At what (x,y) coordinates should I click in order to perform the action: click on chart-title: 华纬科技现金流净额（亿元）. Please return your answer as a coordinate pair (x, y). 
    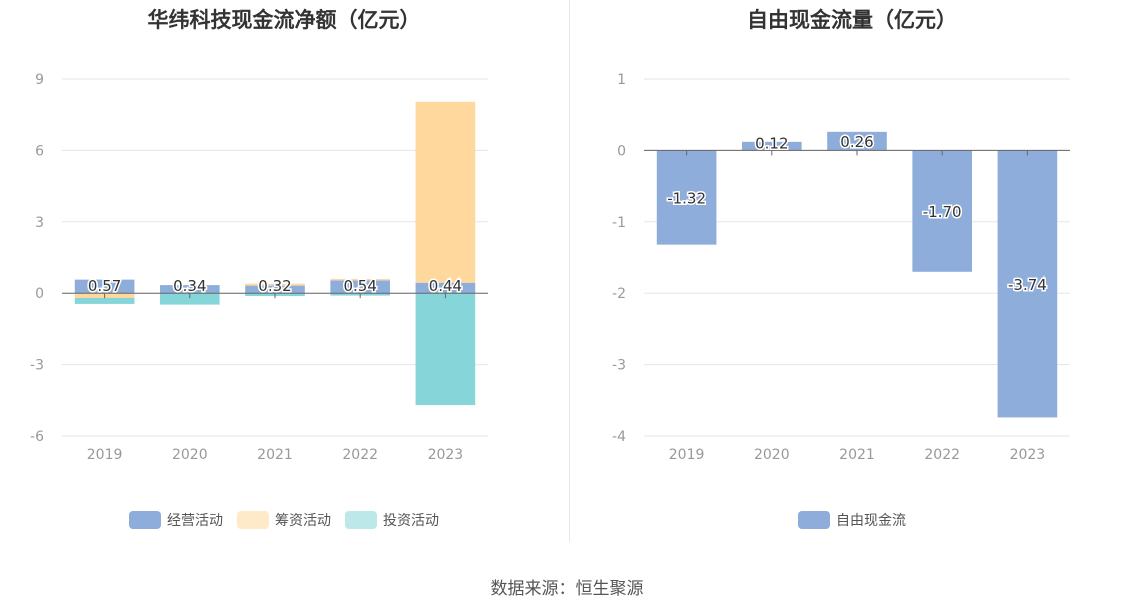
    Looking at the image, I should click on (284, 20).